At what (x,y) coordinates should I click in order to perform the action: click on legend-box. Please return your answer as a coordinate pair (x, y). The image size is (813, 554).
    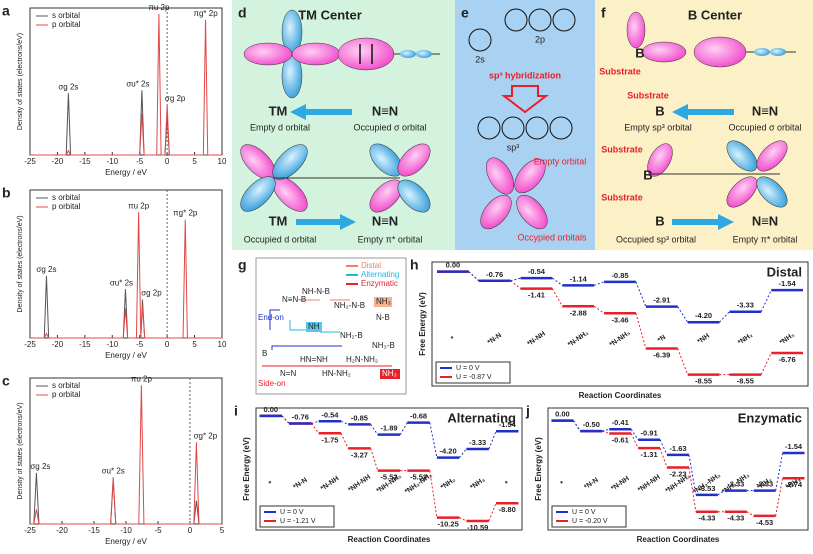
    Looking at the image, I should click on (297, 516).